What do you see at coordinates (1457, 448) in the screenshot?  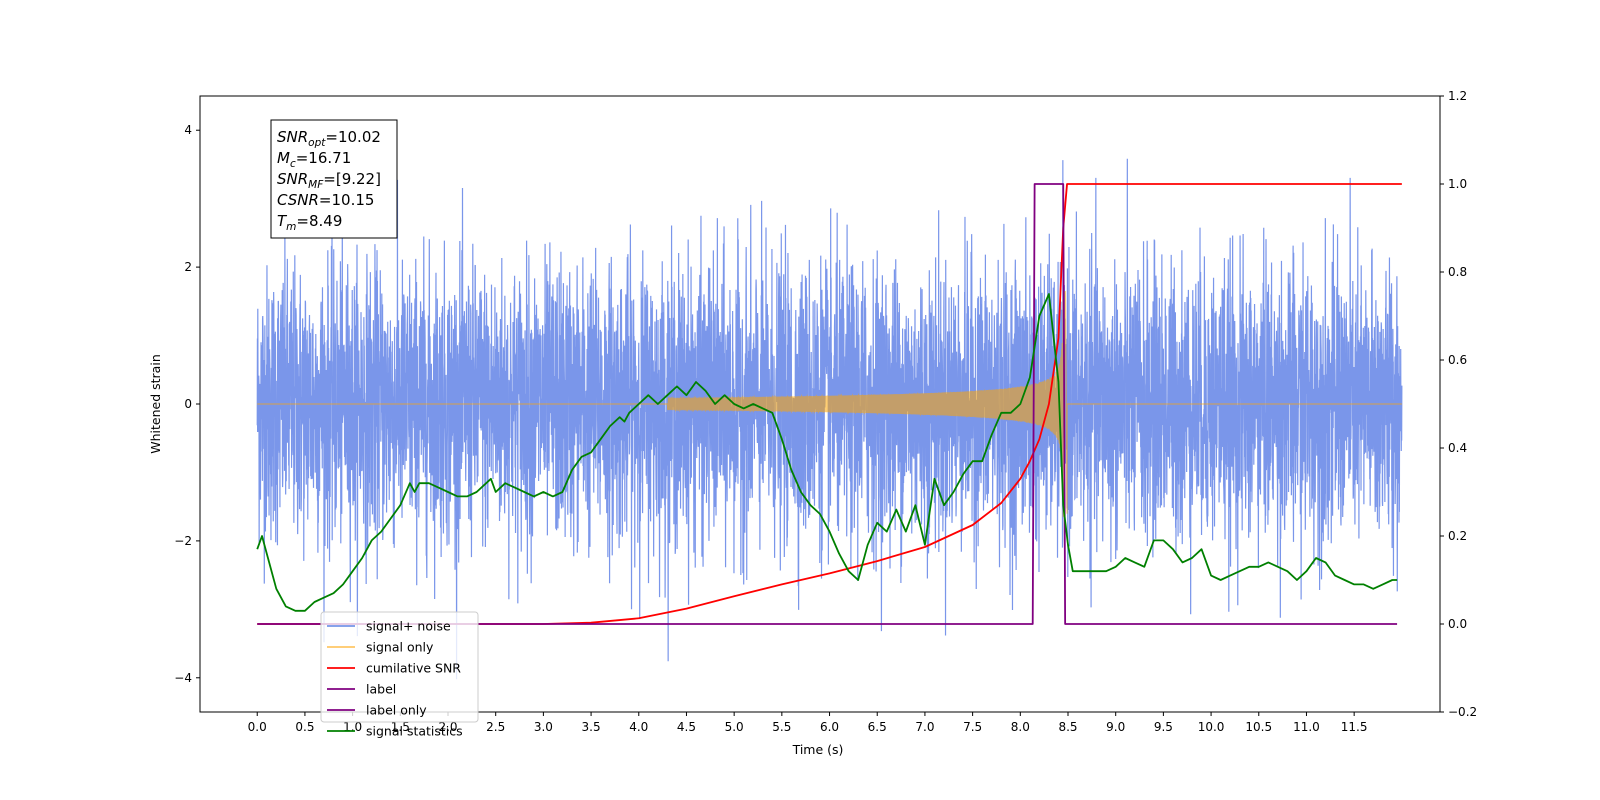 I see `y-right-tick-label: 0.4` at bounding box center [1457, 448].